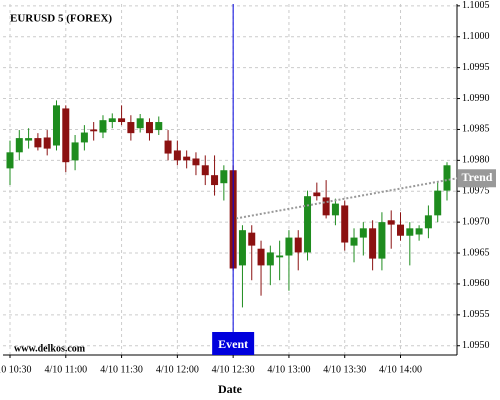 This screenshot has width=500, height=400. I want to click on y-tick-label: 1.0995, so click(476, 67).